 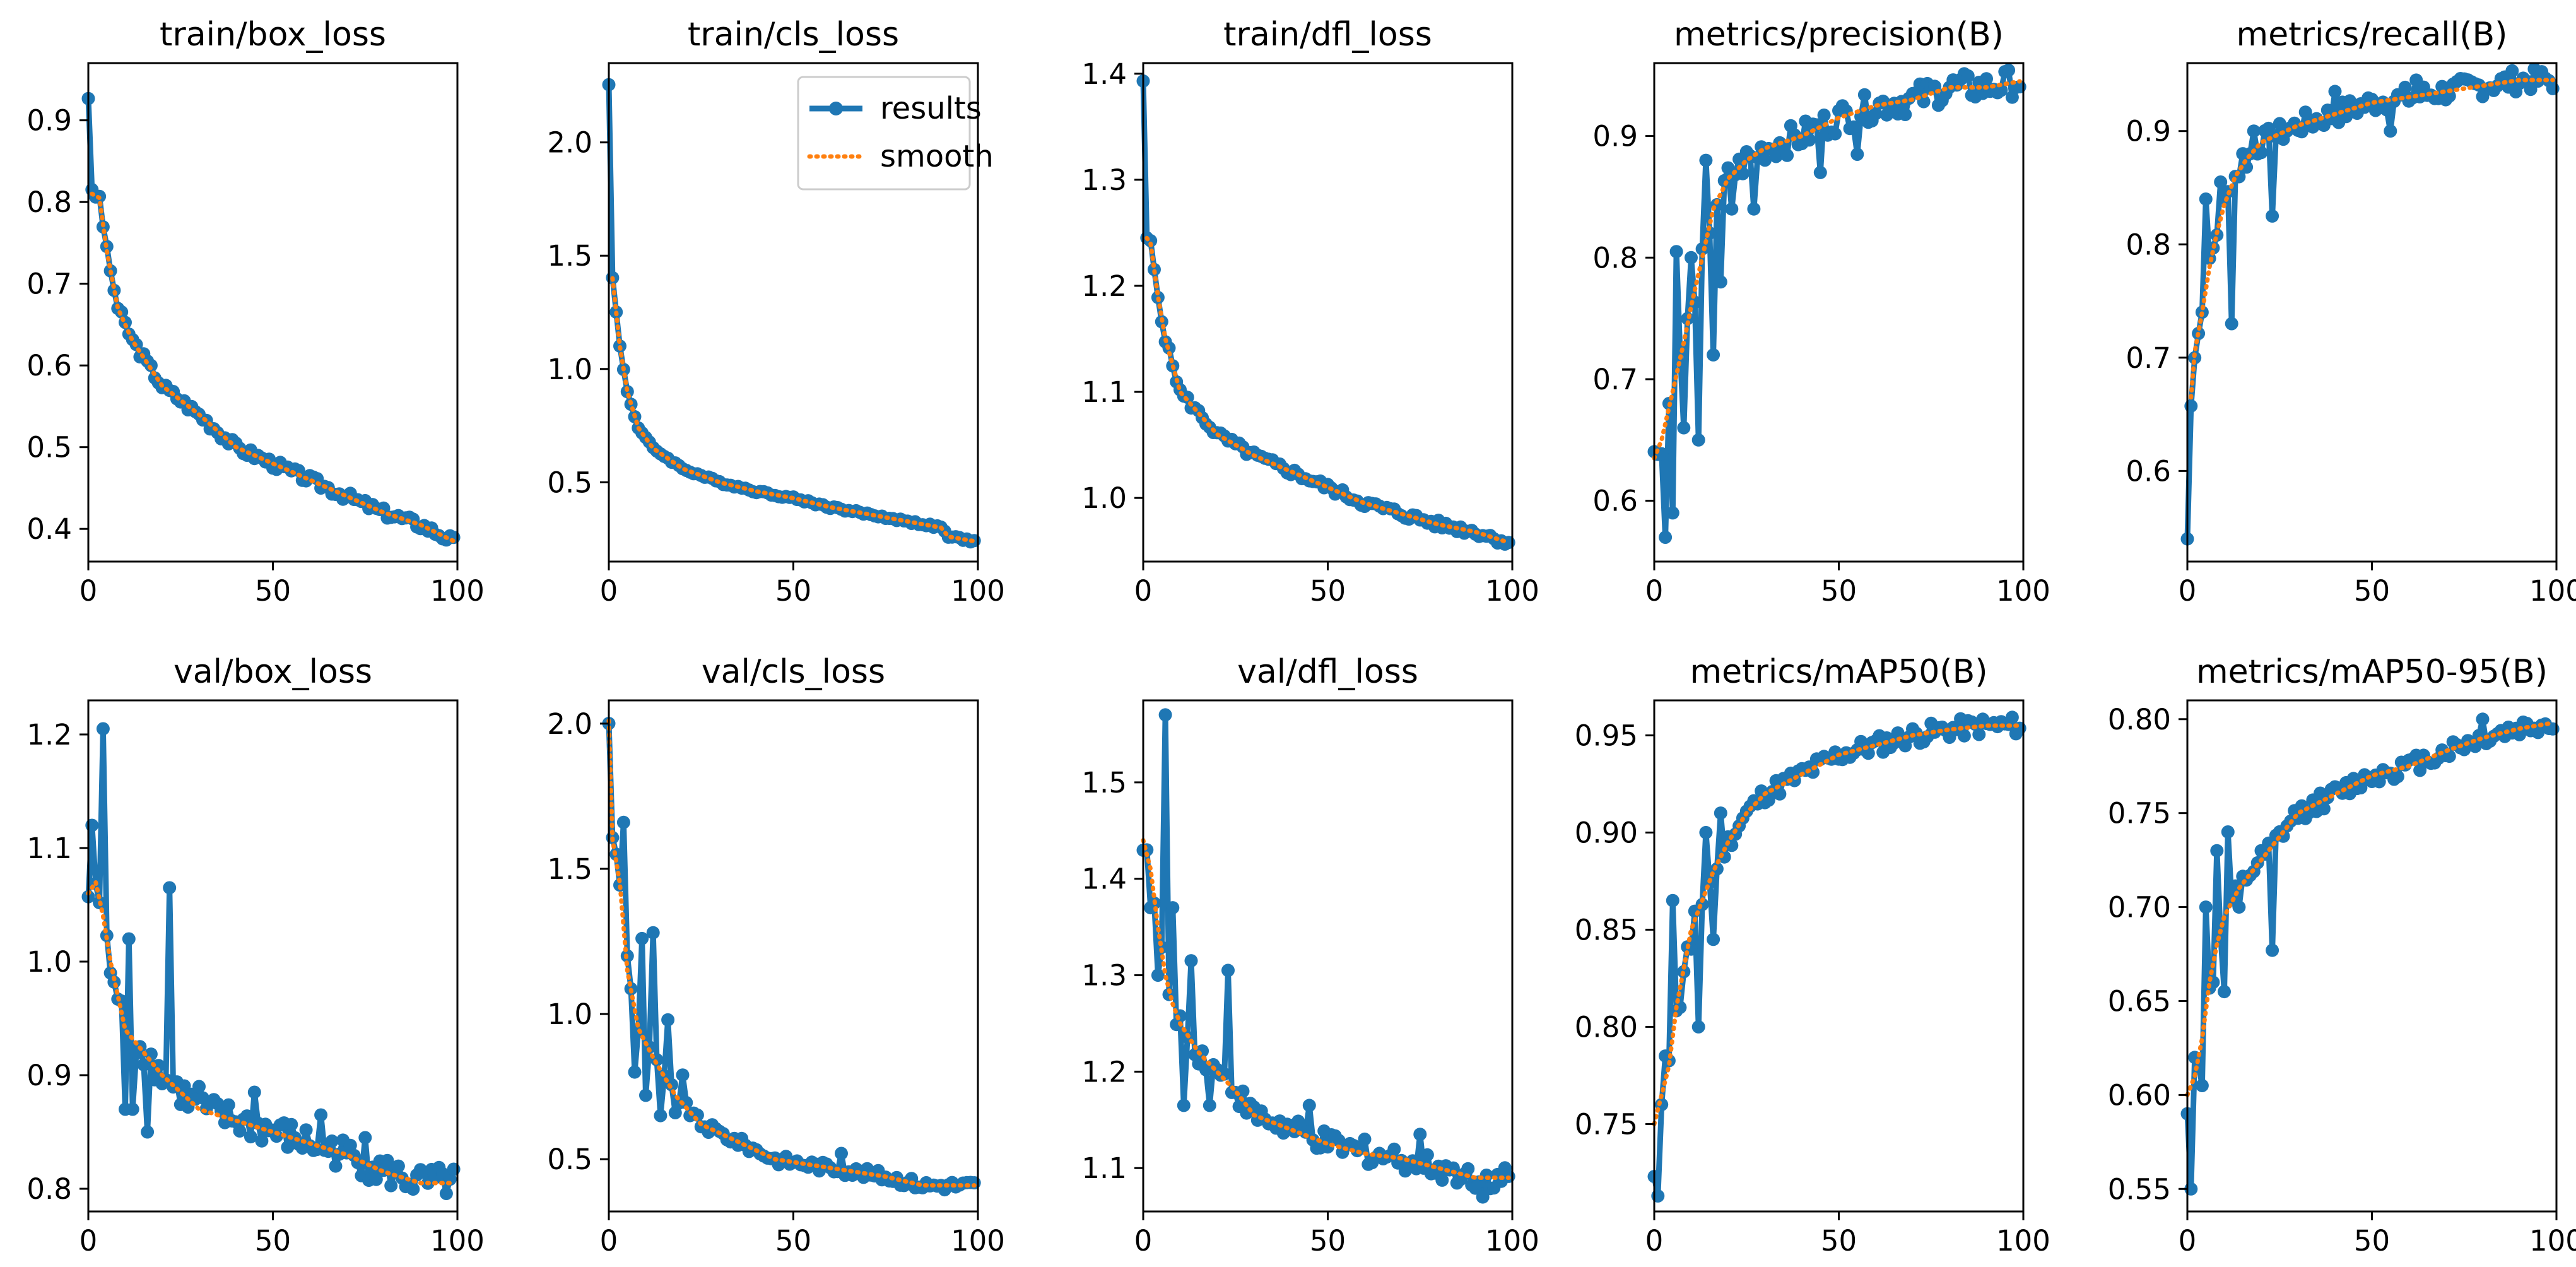 I want to click on y-tick-label: 0.5, so click(x=569, y=1159).